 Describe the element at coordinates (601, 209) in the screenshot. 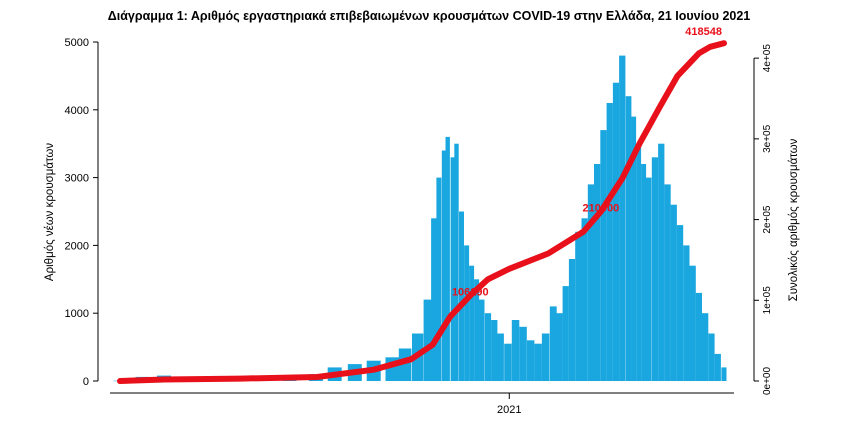

I see `annotation-label: 210000` at that location.